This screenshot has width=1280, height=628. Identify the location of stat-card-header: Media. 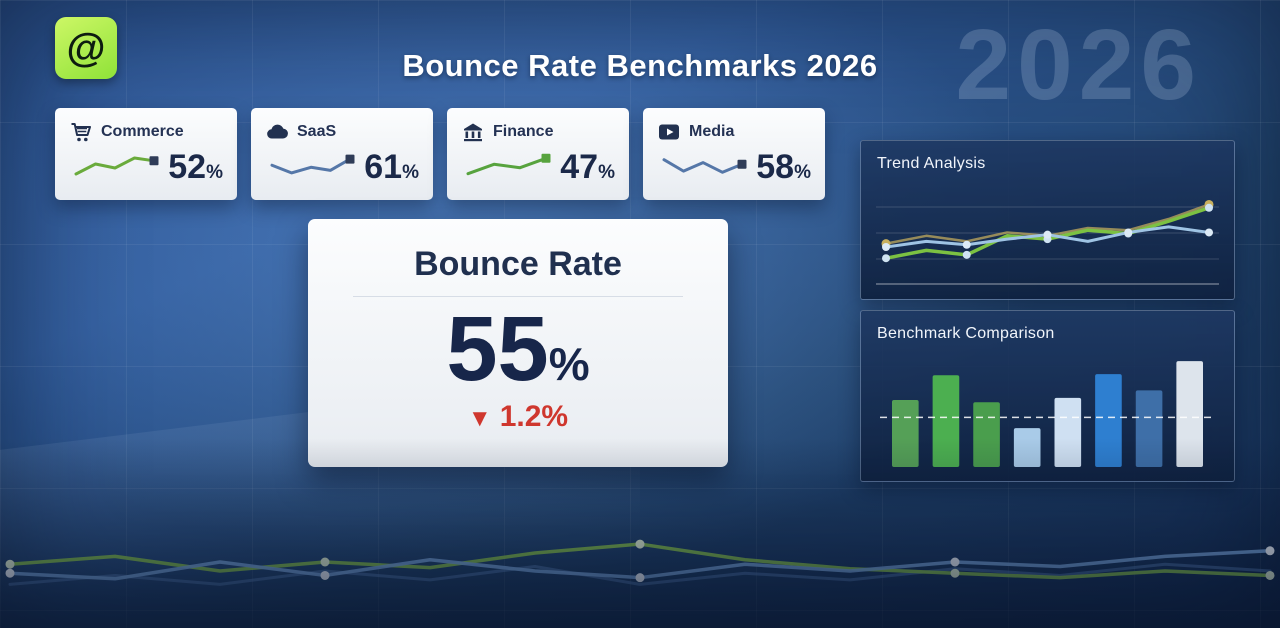
(734, 132).